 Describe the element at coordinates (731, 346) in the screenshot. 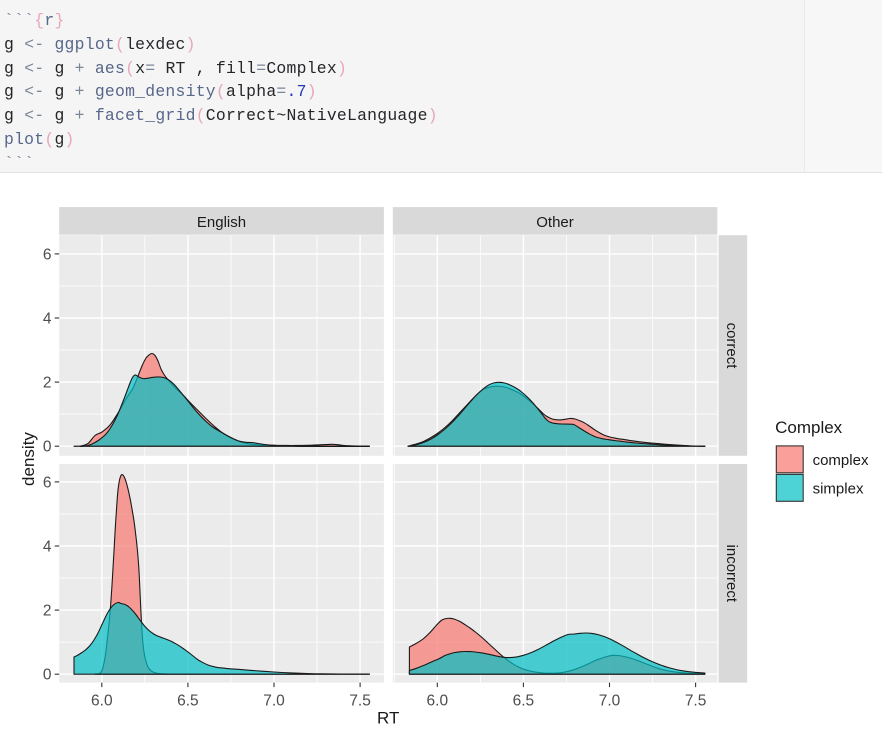

I see `svg-text: correct` at that location.